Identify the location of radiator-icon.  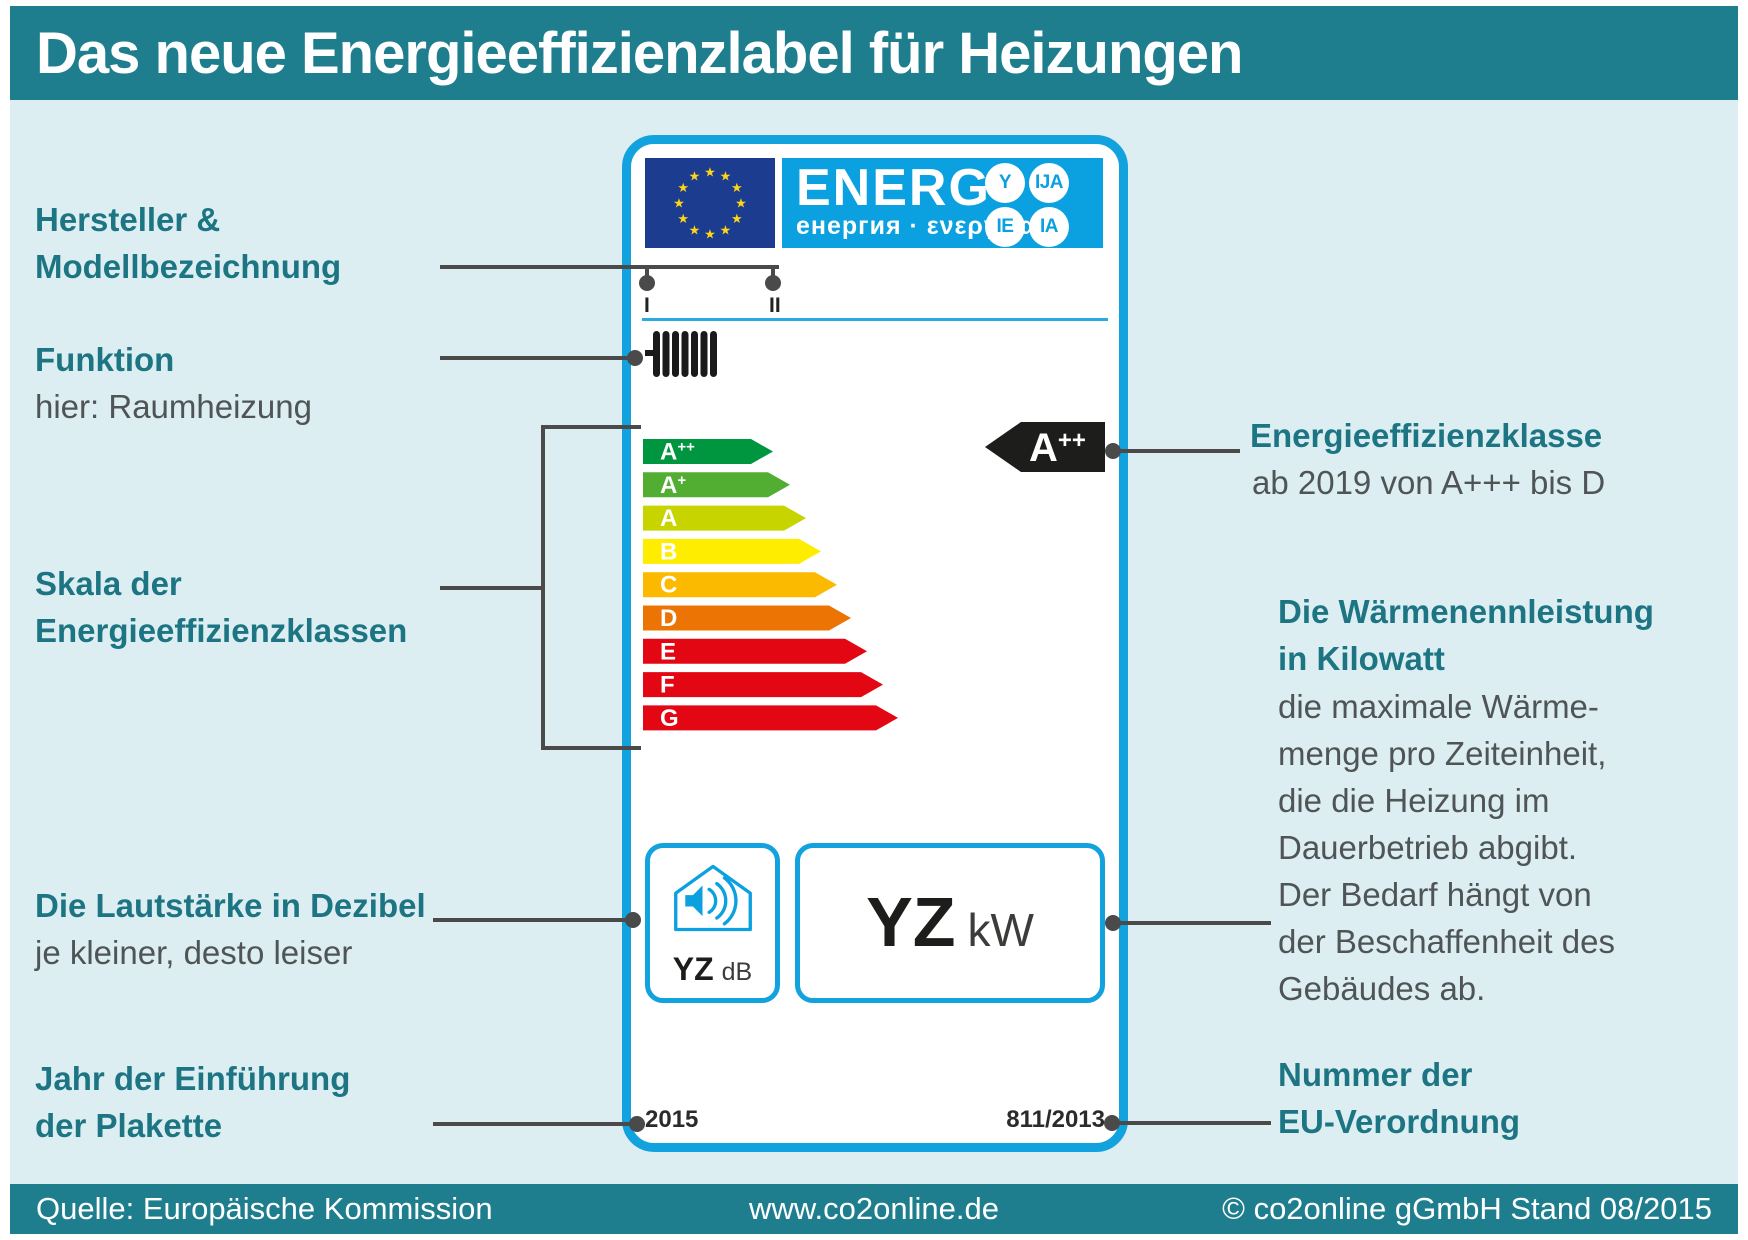
(681, 354).